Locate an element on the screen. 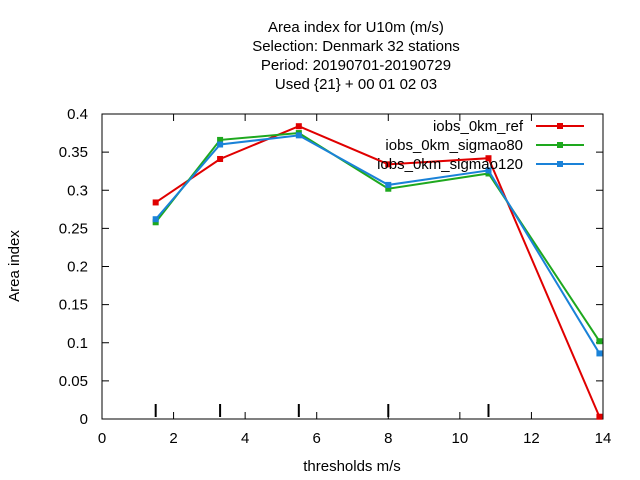  threshold-markers is located at coordinates (322, 410).